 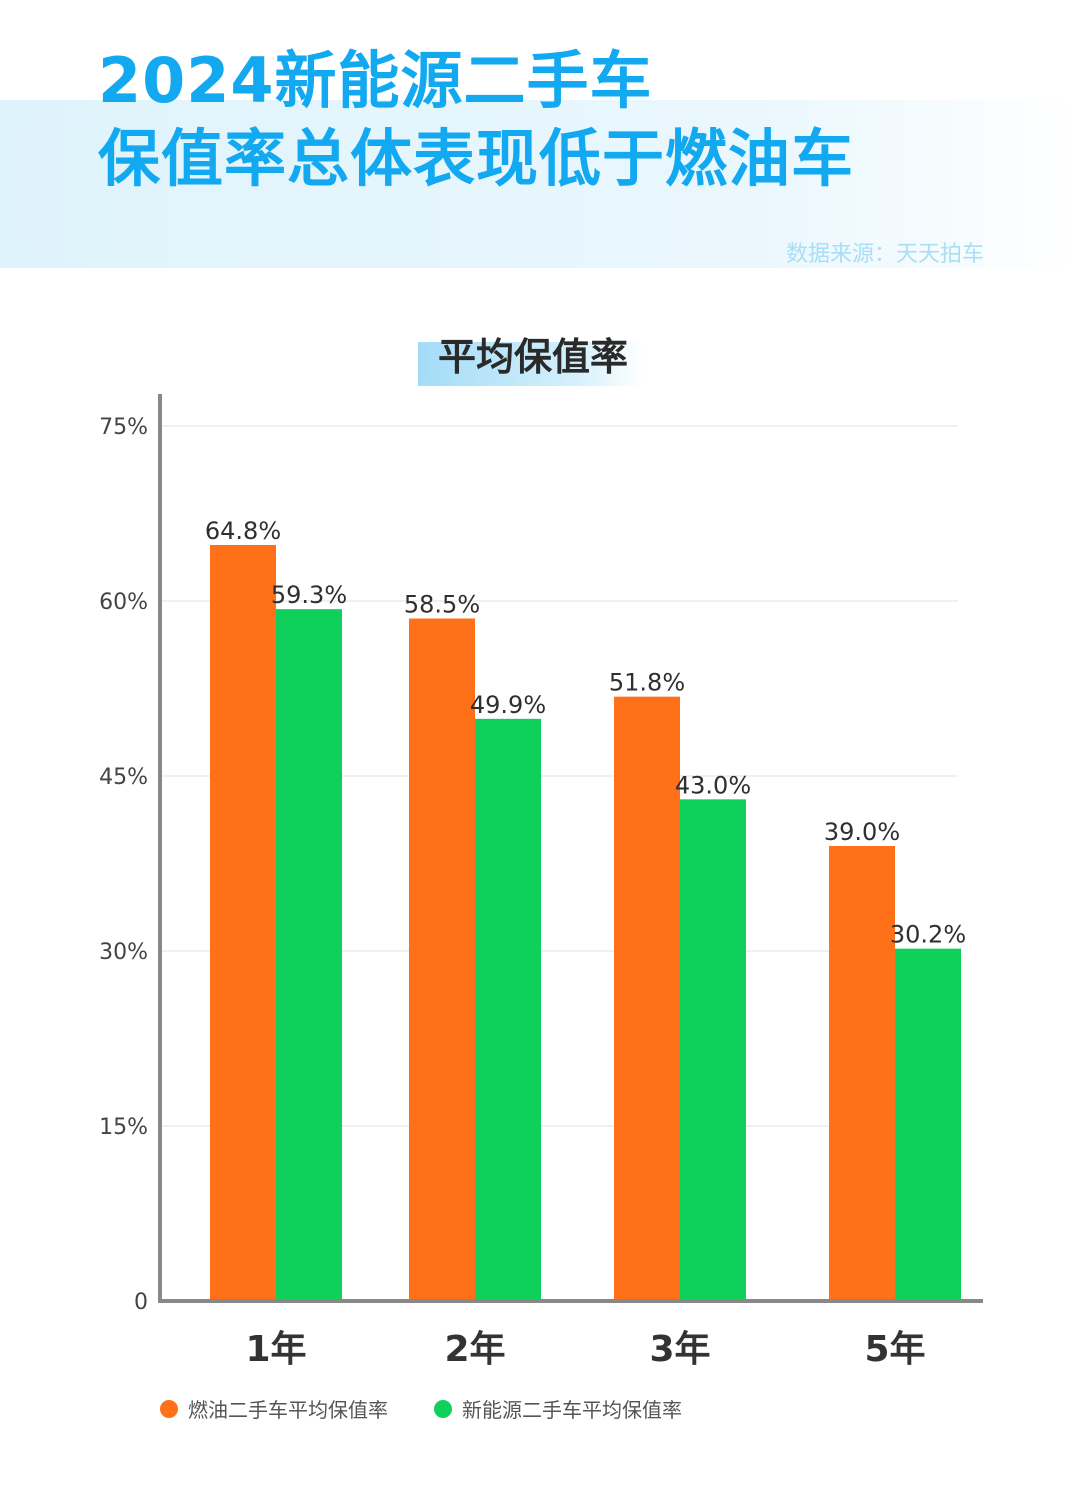 I want to click on data-label: 51.8%, so click(x=647, y=683).